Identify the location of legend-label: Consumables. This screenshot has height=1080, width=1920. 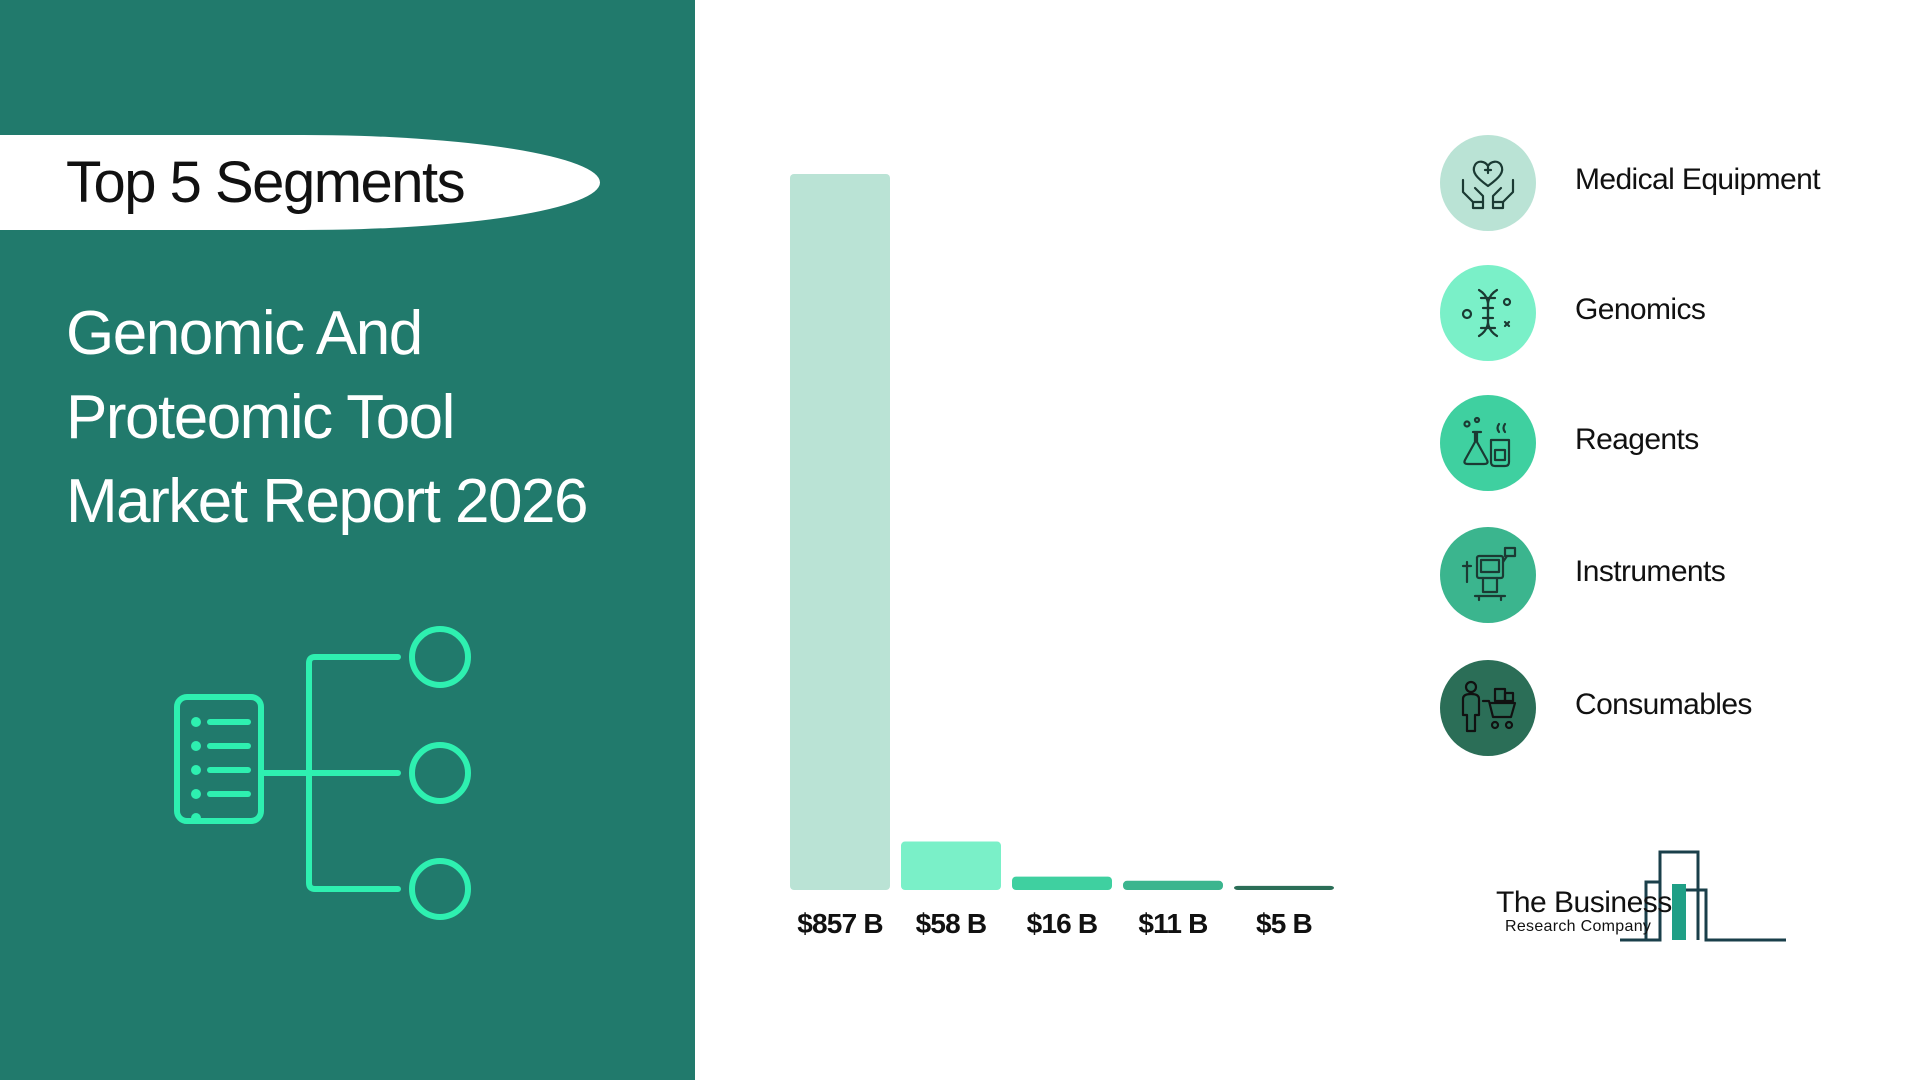
(1663, 704).